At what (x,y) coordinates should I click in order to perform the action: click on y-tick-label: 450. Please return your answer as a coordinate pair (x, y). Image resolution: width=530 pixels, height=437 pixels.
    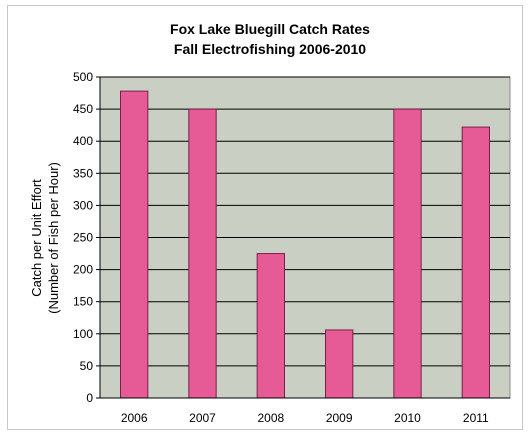
    Looking at the image, I should click on (83, 109).